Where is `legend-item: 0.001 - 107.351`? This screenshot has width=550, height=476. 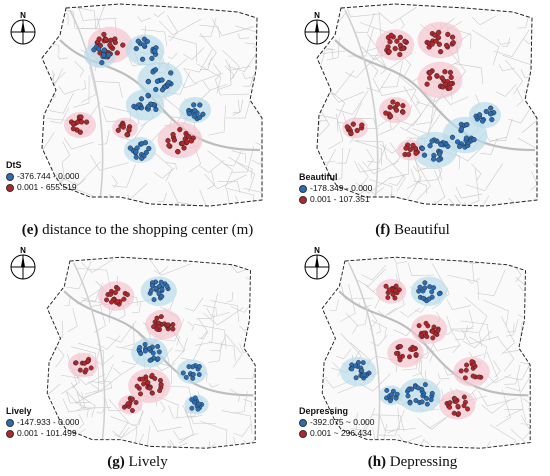 legend-item: 0.001 - 107.351 is located at coordinates (335, 199).